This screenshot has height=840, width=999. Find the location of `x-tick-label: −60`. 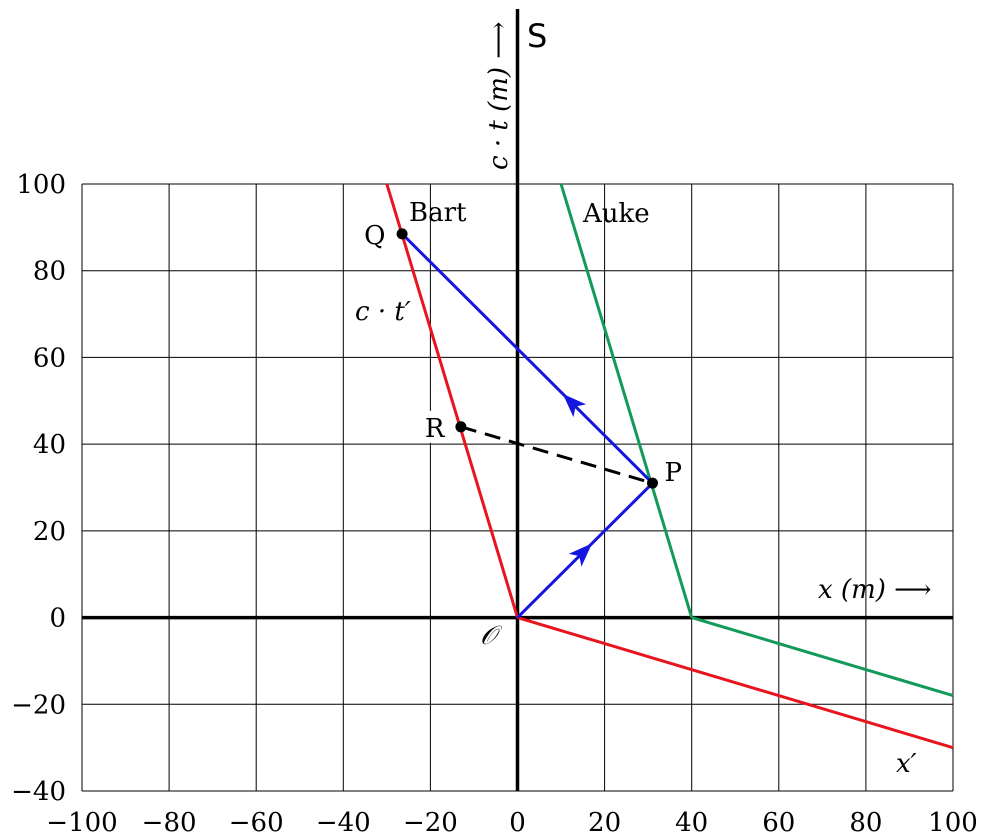

x-tick-label: −60 is located at coordinates (256, 823).